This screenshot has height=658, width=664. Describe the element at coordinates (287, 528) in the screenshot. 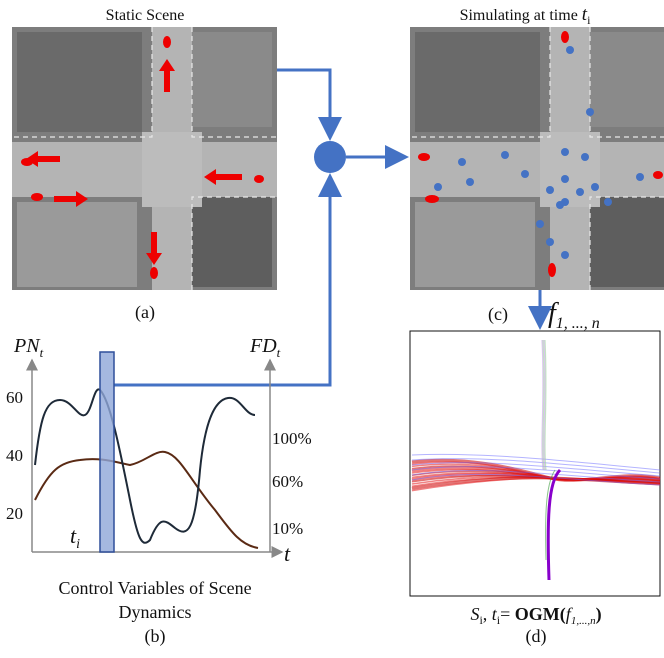

I see `right-tick: 10%` at that location.